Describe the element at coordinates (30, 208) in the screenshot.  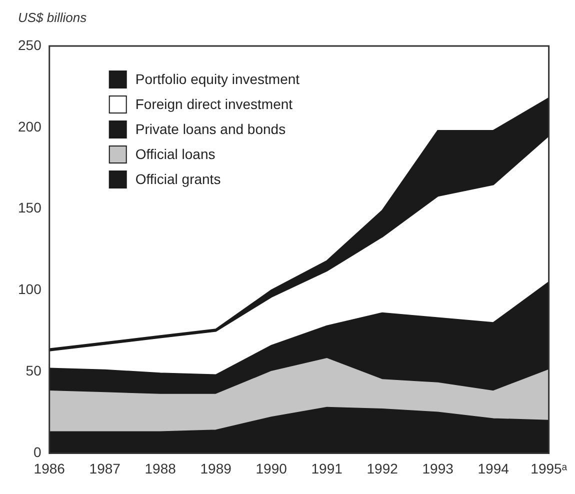
I see `y-tick-label: 150` at that location.